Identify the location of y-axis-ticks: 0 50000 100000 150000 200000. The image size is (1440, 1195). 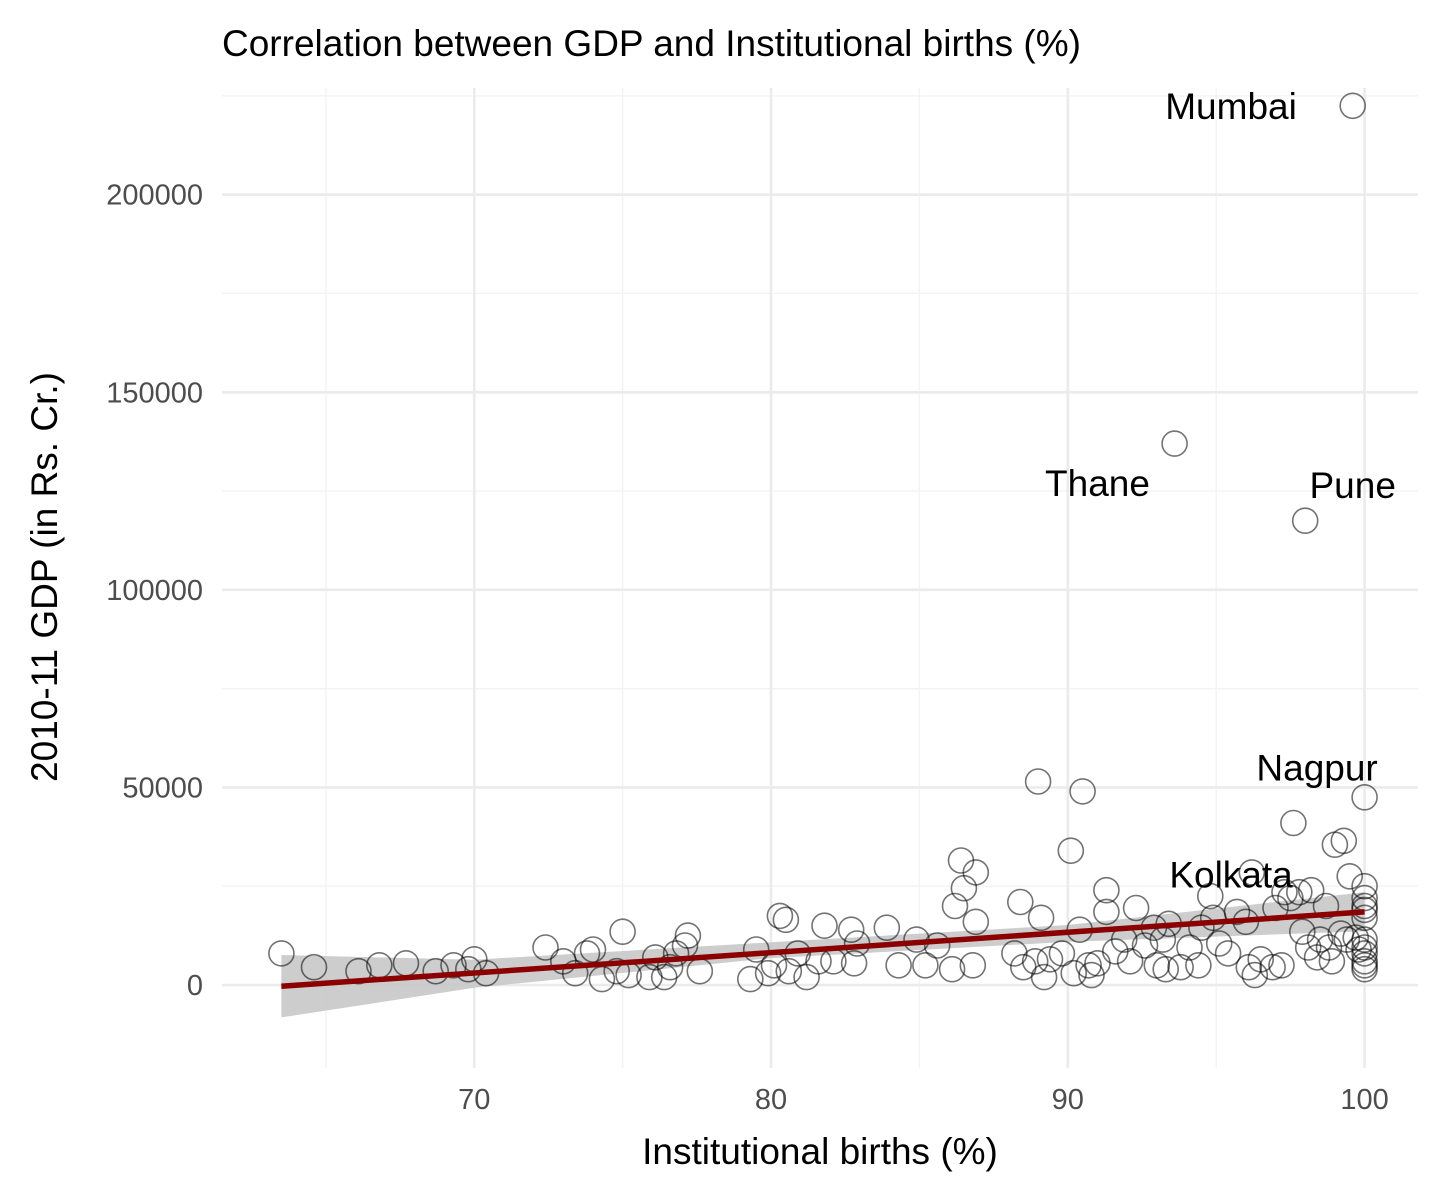
(154, 591).